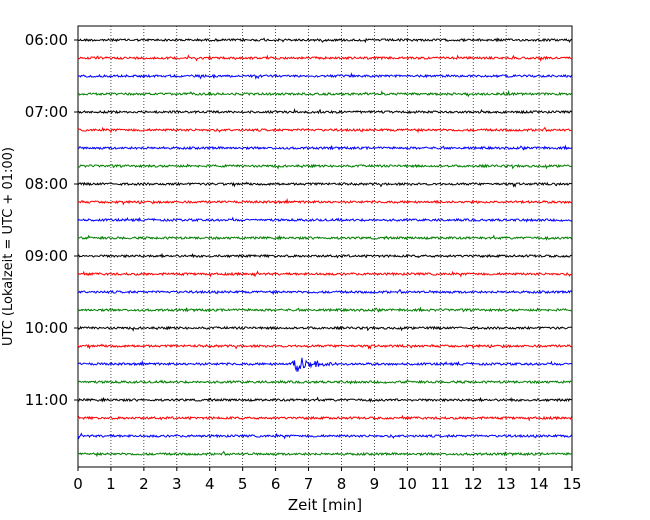 This screenshot has width=650, height=520. What do you see at coordinates (46, 112) in the screenshot?
I see `y-tick-label: 07:00` at bounding box center [46, 112].